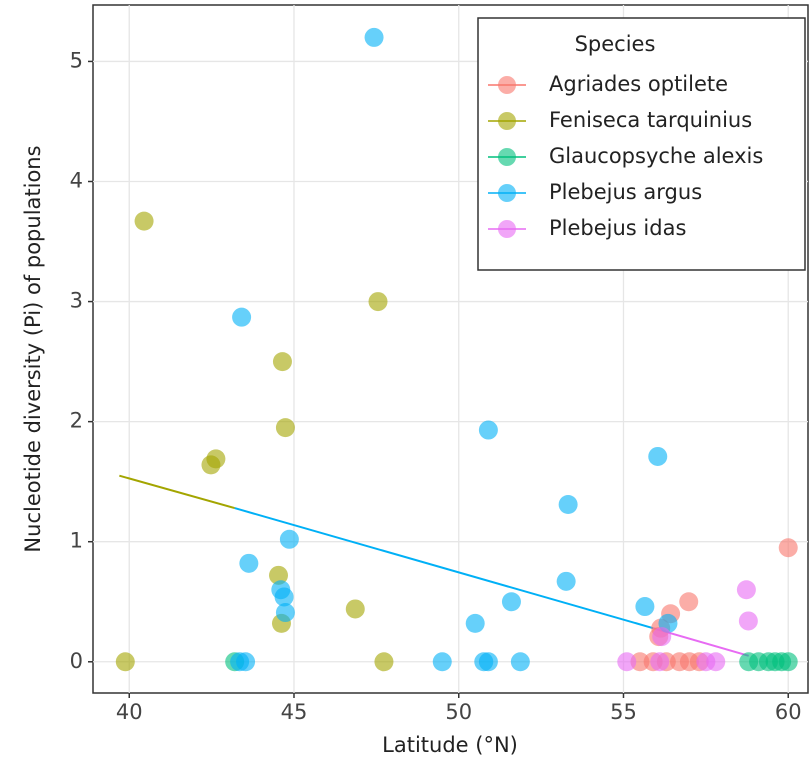 This screenshot has height=767, width=811. Describe the element at coordinates (76, 541) in the screenshot. I see `y-tick-label: 1` at that location.